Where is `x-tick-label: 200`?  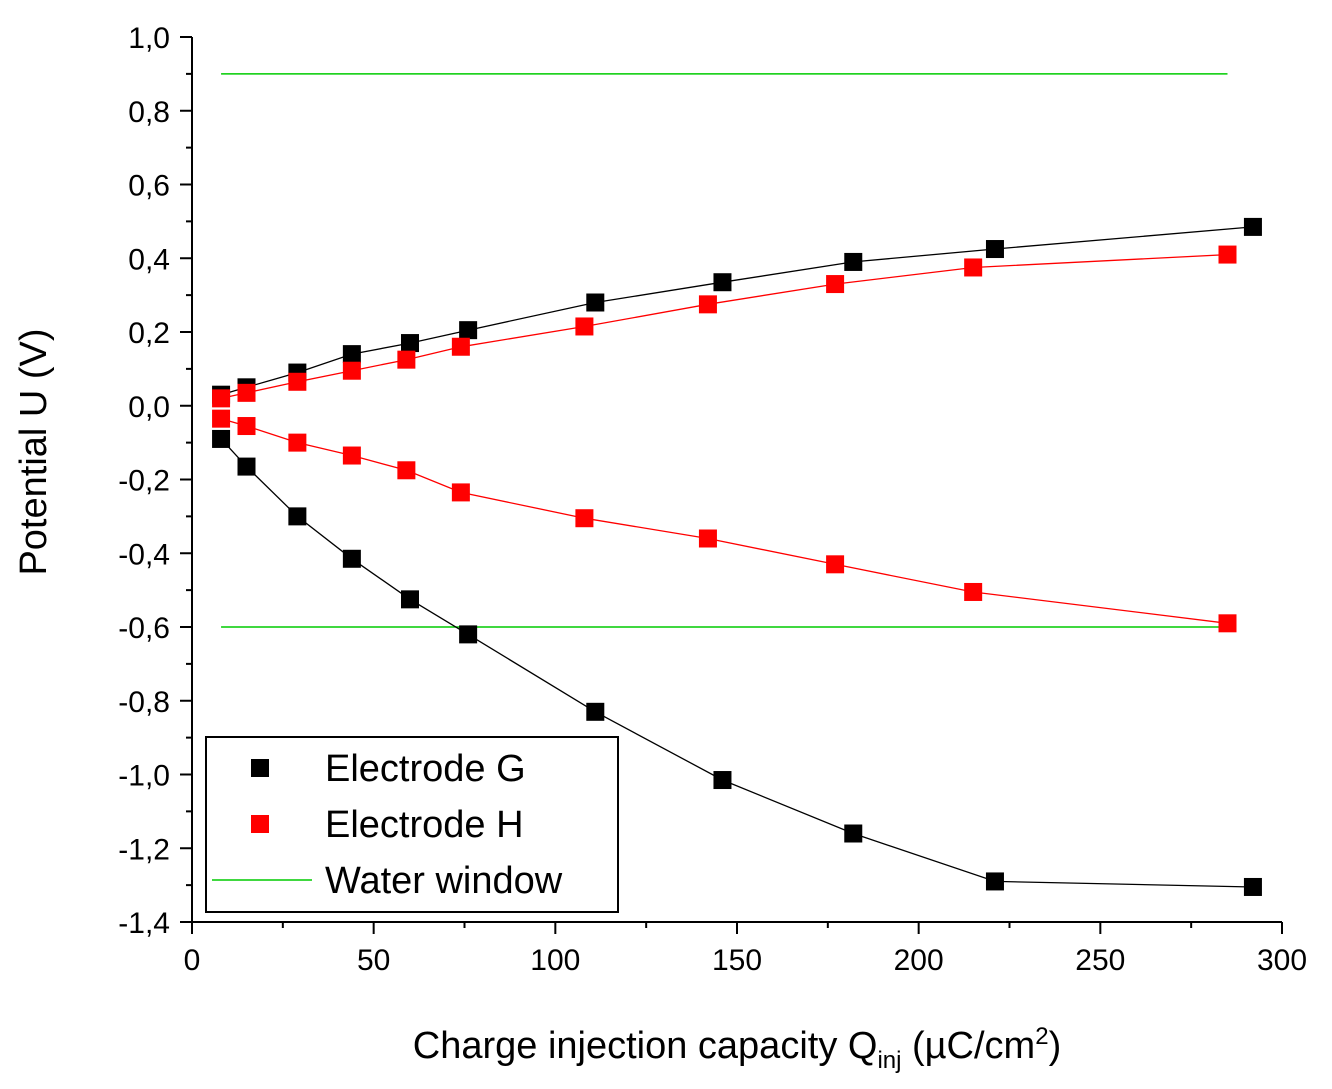 x-tick-label: 200 is located at coordinates (919, 960).